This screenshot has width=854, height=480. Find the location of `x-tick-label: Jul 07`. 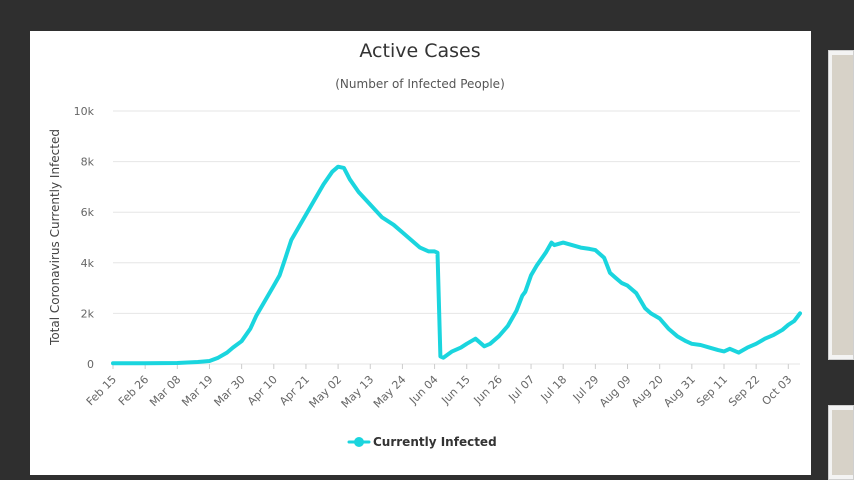

x-tick-label: Jul 07 is located at coordinates (522, 389).